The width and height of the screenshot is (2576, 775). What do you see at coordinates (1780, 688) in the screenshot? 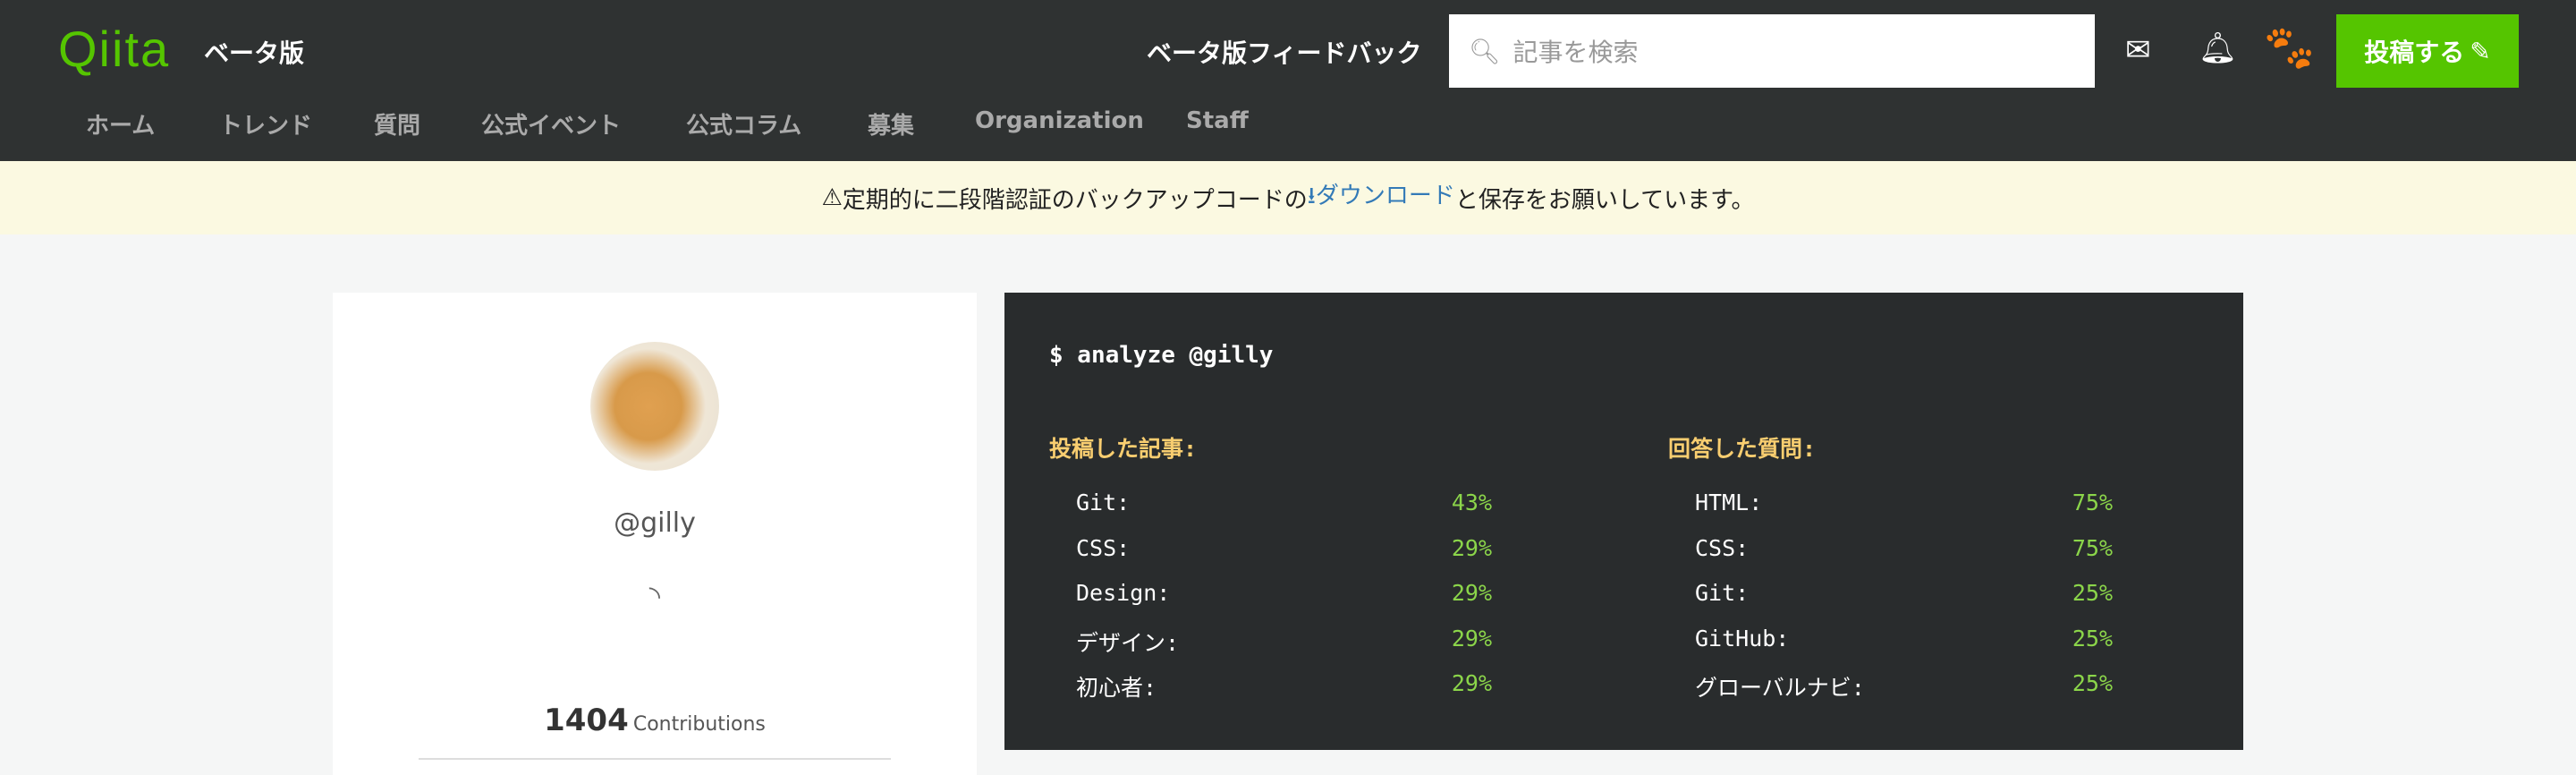
I see `answers-tag-label: グローバルナビ:` at bounding box center [1780, 688].